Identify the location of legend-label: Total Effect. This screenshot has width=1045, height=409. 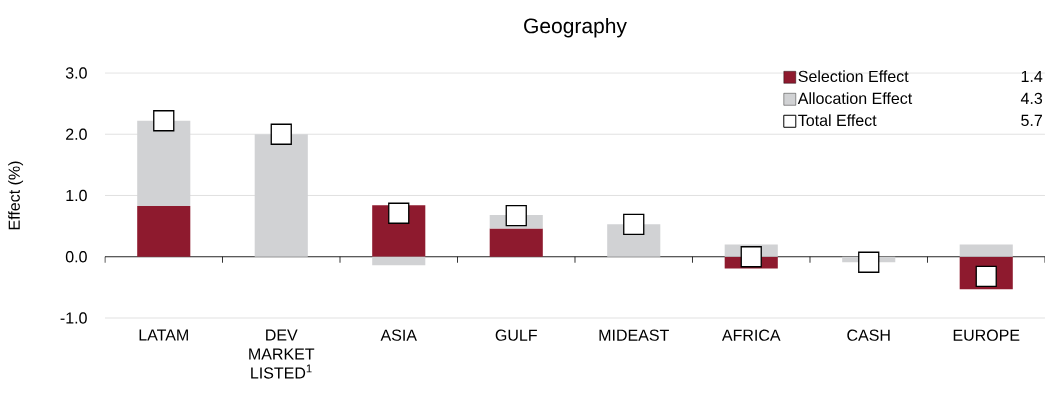
(837, 120).